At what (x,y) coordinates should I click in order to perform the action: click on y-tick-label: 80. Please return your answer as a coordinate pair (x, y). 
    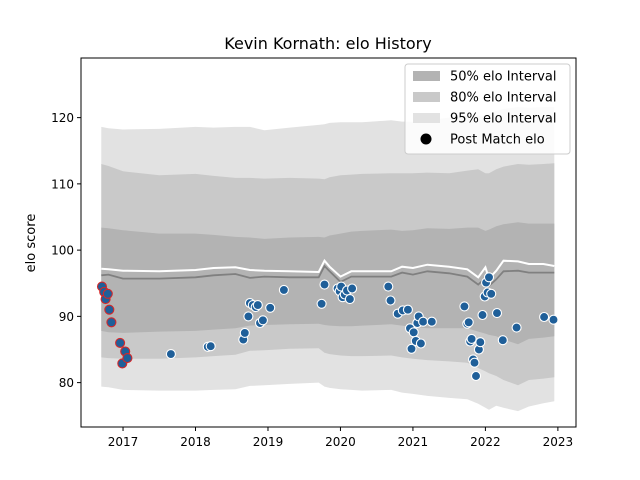
    Looking at the image, I should click on (66, 383).